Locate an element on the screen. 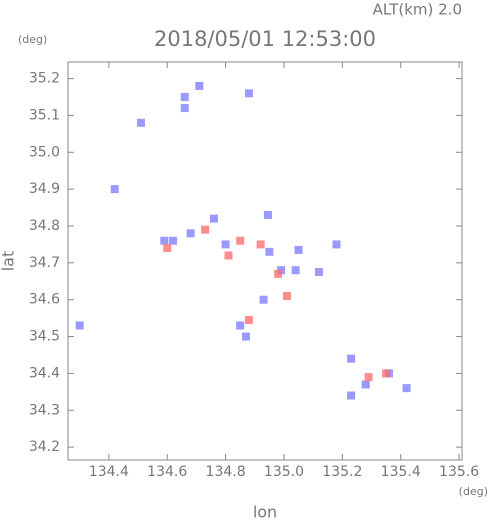  y-tick-label: 34.3 is located at coordinates (44, 410).